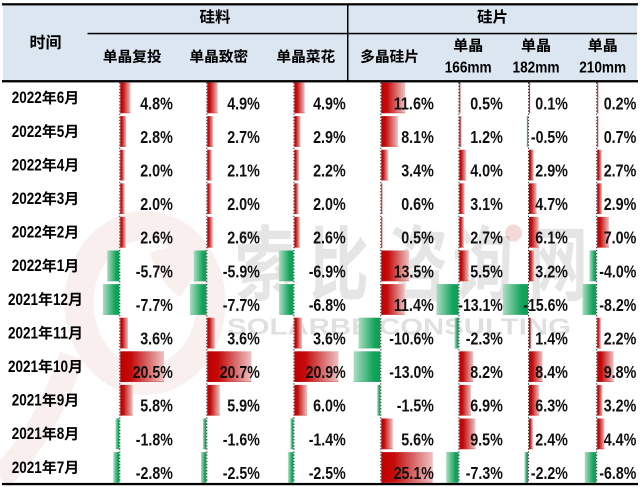 The image size is (640, 487). What do you see at coordinates (480, 305) in the screenshot?
I see `svg-text: -13.1%` at bounding box center [480, 305].